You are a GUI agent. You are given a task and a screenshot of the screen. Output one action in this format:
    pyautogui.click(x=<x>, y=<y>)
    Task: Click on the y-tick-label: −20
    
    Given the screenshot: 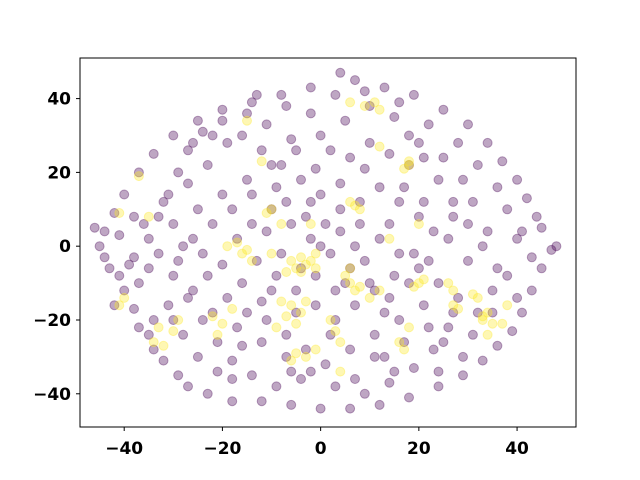 What is the action you would take?
    pyautogui.click(x=52, y=321)
    